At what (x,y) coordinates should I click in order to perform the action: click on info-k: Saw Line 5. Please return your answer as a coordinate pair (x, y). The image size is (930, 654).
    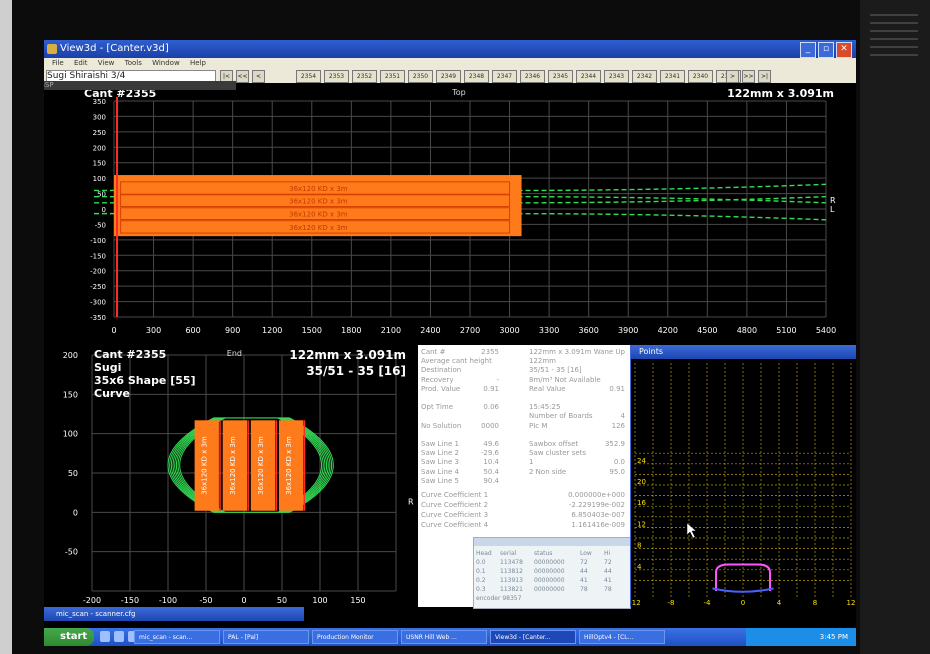
    Looking at the image, I should click on (440, 480).